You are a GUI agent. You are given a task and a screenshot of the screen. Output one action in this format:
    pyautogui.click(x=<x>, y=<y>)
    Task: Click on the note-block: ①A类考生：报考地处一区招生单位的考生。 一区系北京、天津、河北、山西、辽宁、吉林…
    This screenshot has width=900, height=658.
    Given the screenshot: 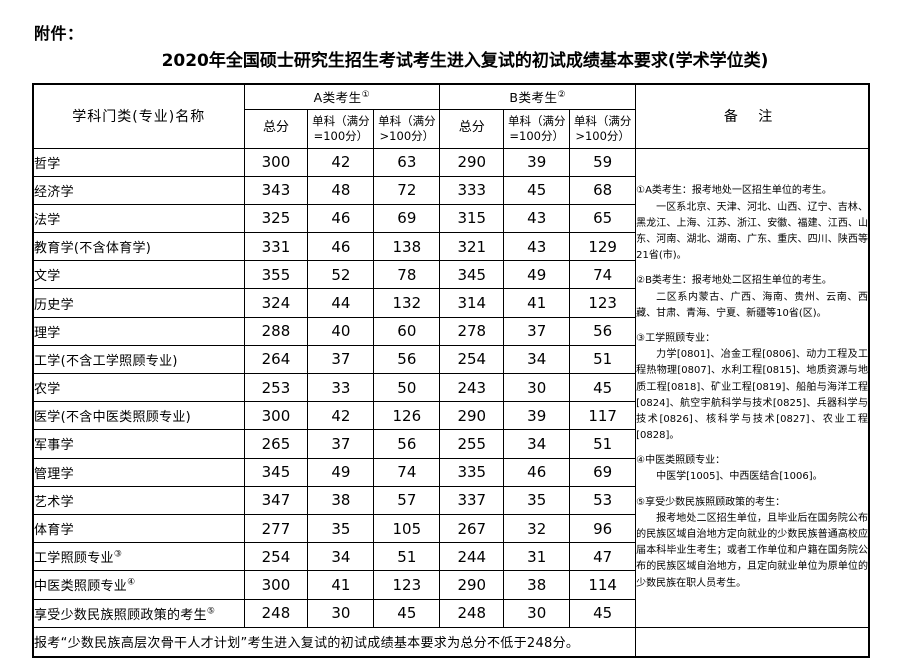 What is the action you would take?
    pyautogui.click(x=752, y=223)
    